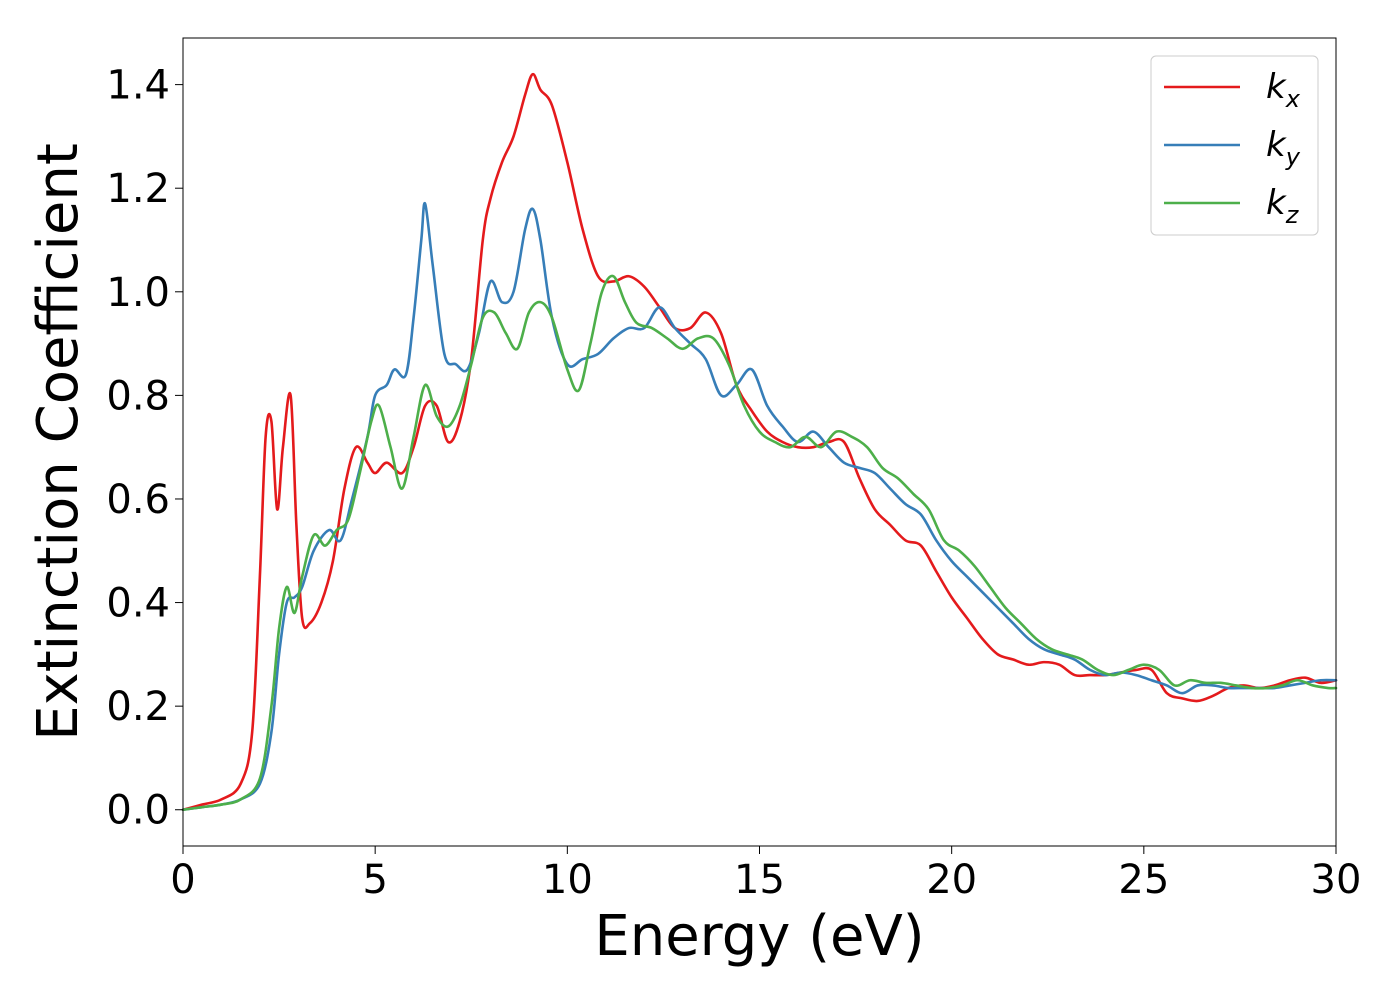  Describe the element at coordinates (138, 189) in the screenshot. I see `y-tick-label: 1.2` at that location.